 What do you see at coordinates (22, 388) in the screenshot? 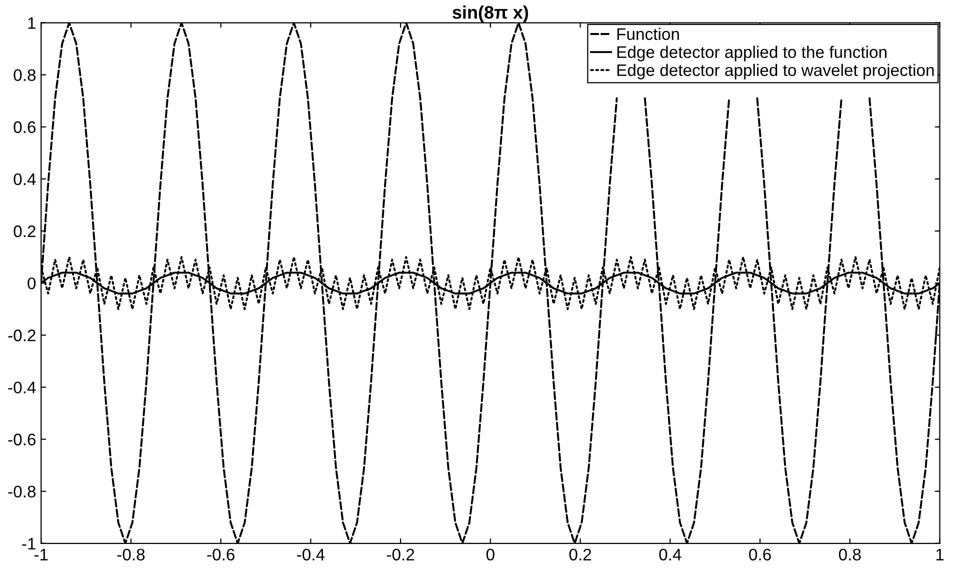
I see `y-tick-label: -0.4` at bounding box center [22, 388].